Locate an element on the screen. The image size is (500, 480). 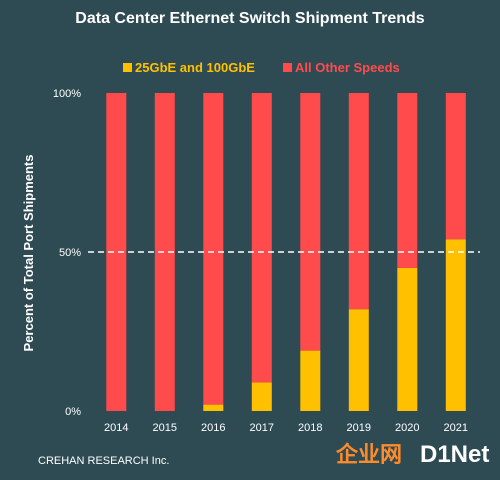
bar-2017-other-speeds is located at coordinates (261, 238).